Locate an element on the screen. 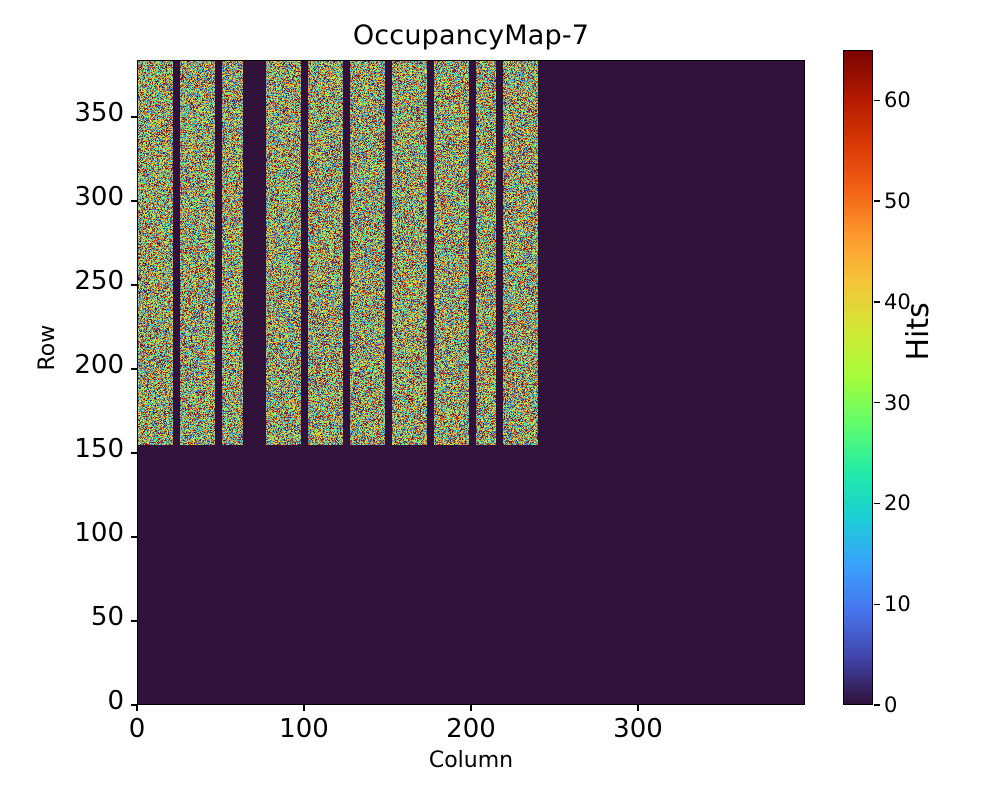  colorbar-gradient is located at coordinates (858, 377).